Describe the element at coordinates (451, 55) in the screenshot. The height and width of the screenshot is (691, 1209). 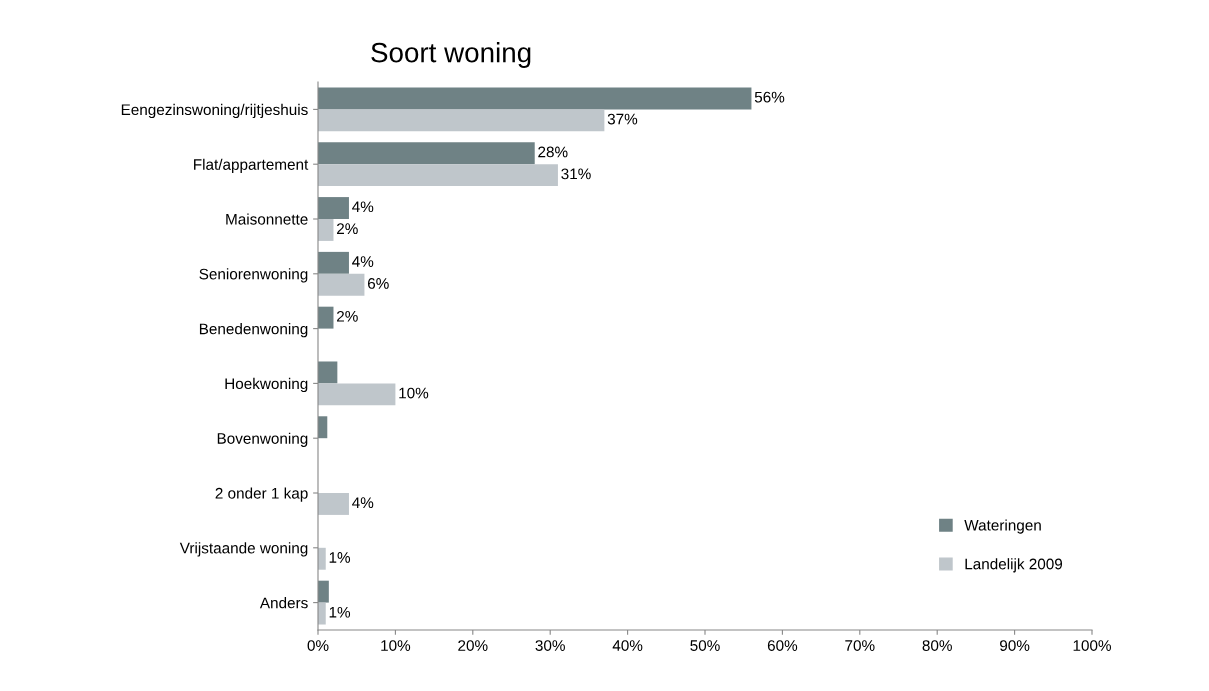
I see `chart-title: Soort woning` at that location.